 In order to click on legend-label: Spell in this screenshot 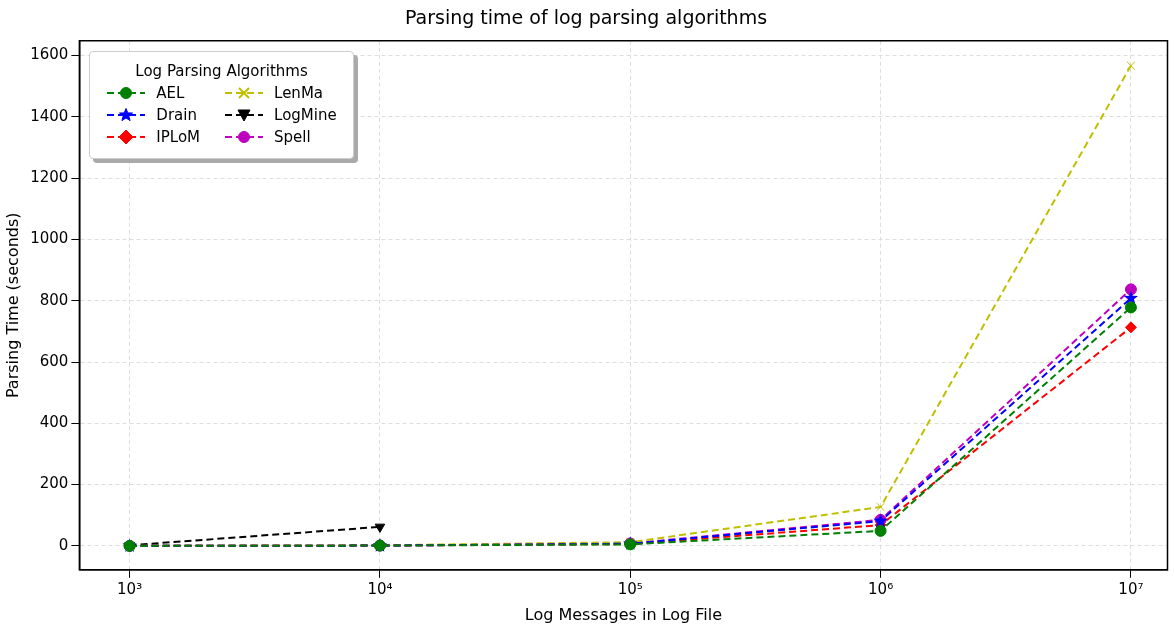, I will do `click(292, 136)`.